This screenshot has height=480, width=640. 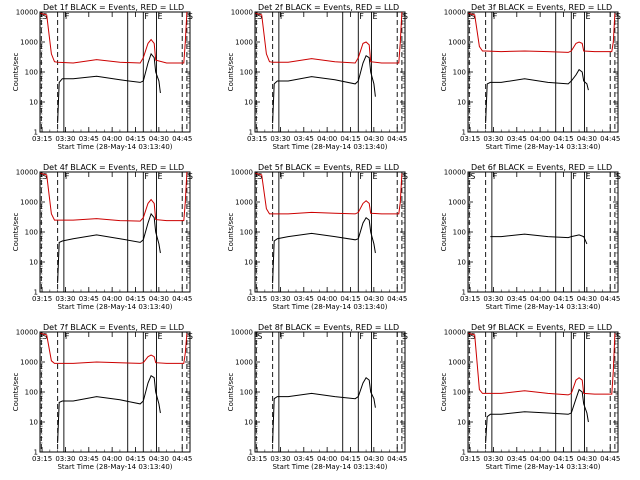 What do you see at coordinates (328, 167) in the screenshot?
I see `panel-title: Det 5f BLACK = Events, RED = LLD` at bounding box center [328, 167].